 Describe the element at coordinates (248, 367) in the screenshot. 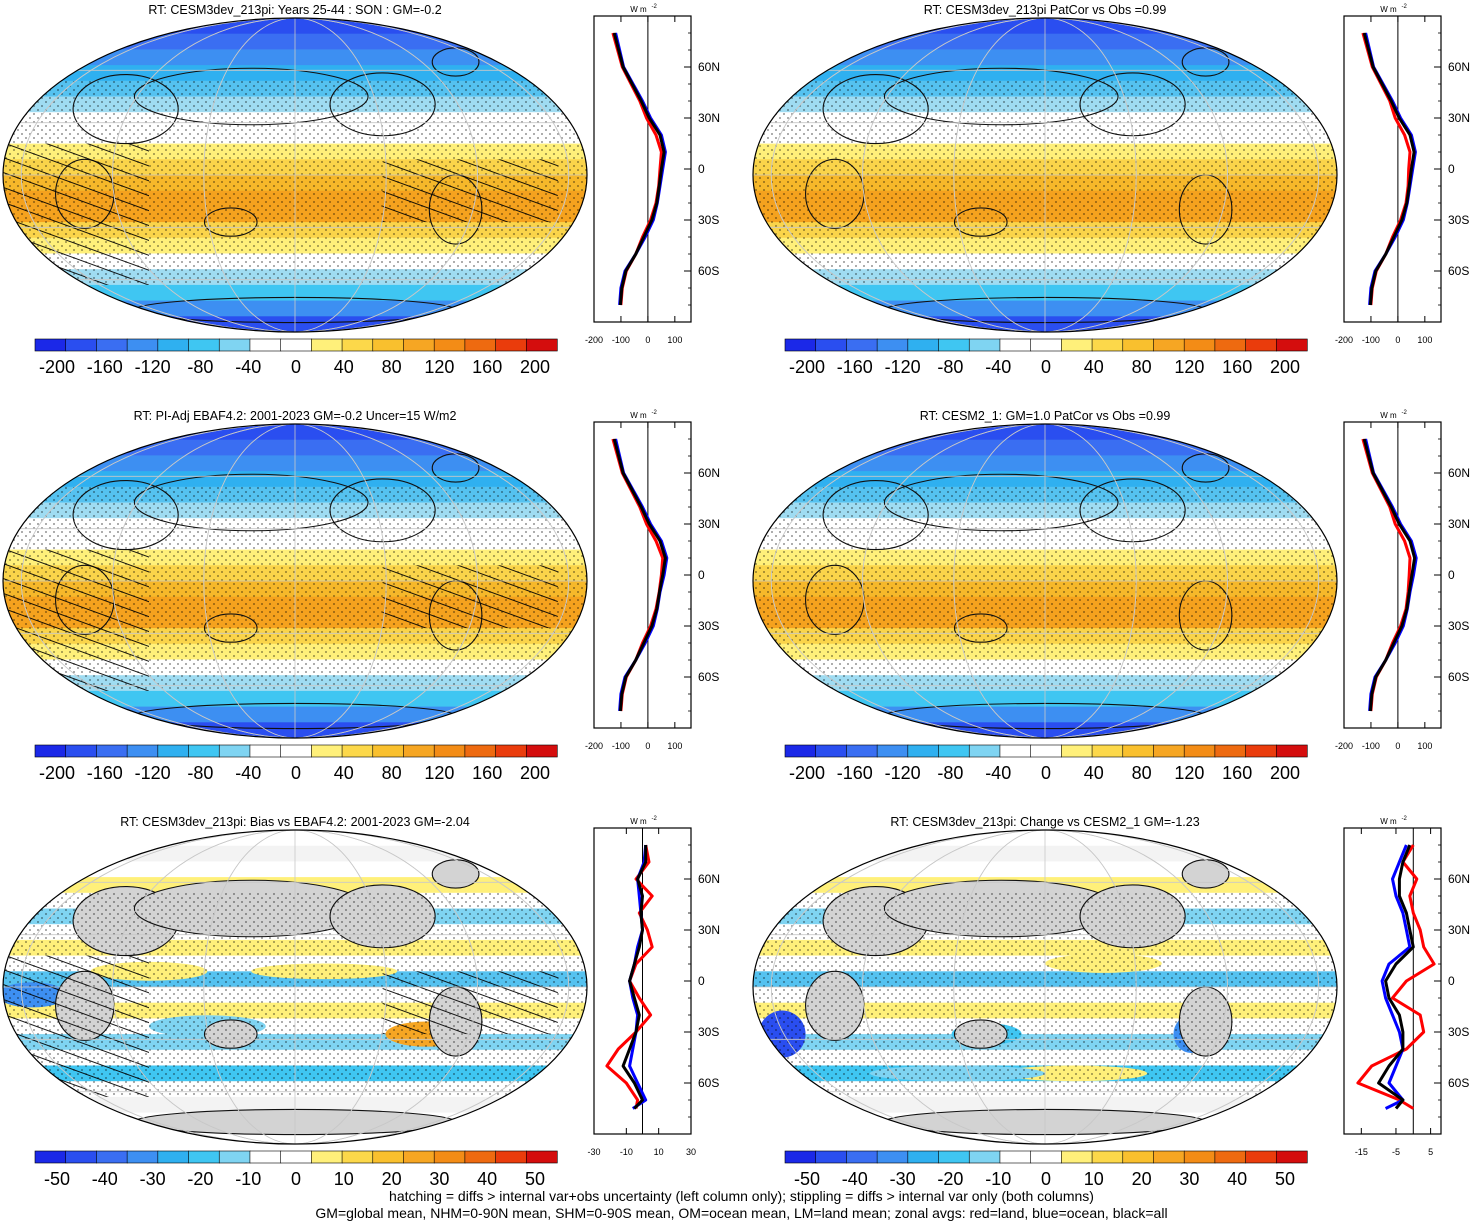

I see `colorbar-tick-label: -40` at that location.